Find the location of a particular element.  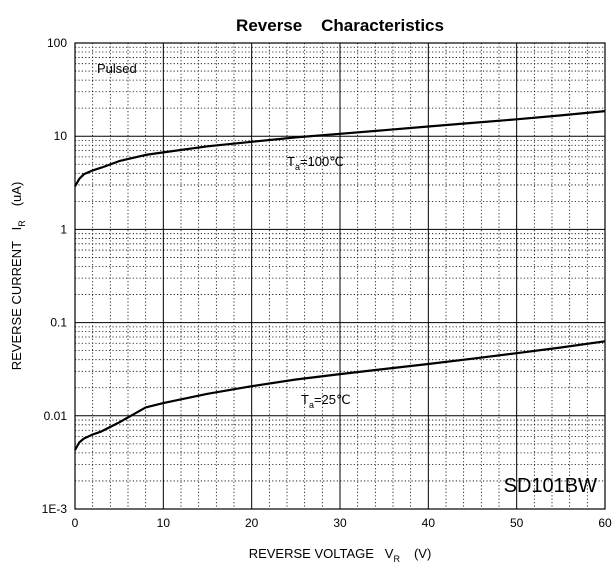

chart-title: Reverse Characteristics is located at coordinates (340, 25).